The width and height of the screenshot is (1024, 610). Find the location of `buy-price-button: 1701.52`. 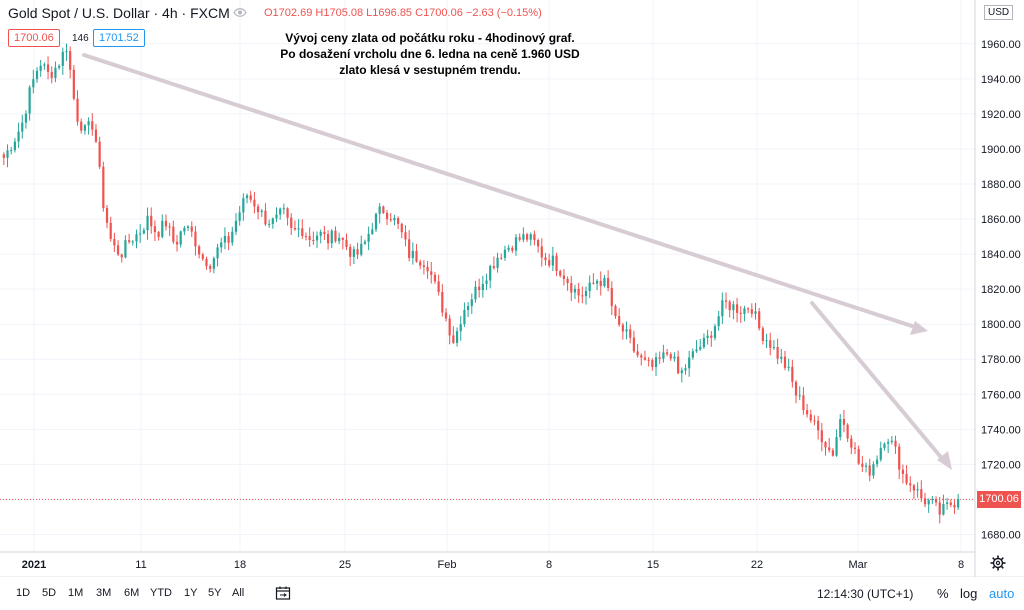

buy-price-button: 1701.52 is located at coordinates (119, 38).